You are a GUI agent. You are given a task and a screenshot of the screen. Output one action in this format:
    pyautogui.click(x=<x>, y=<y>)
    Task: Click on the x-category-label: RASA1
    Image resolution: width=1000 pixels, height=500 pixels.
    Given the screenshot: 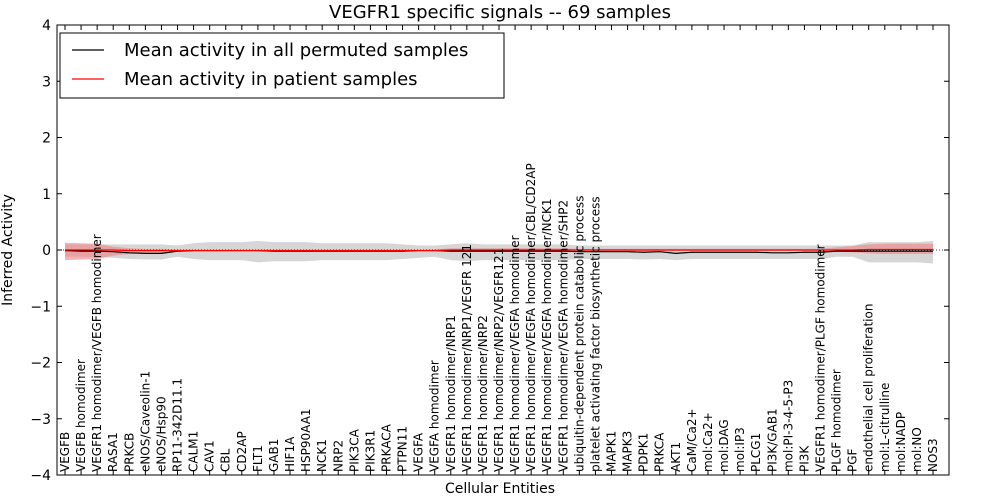 What is the action you would take?
    pyautogui.click(x=113, y=452)
    